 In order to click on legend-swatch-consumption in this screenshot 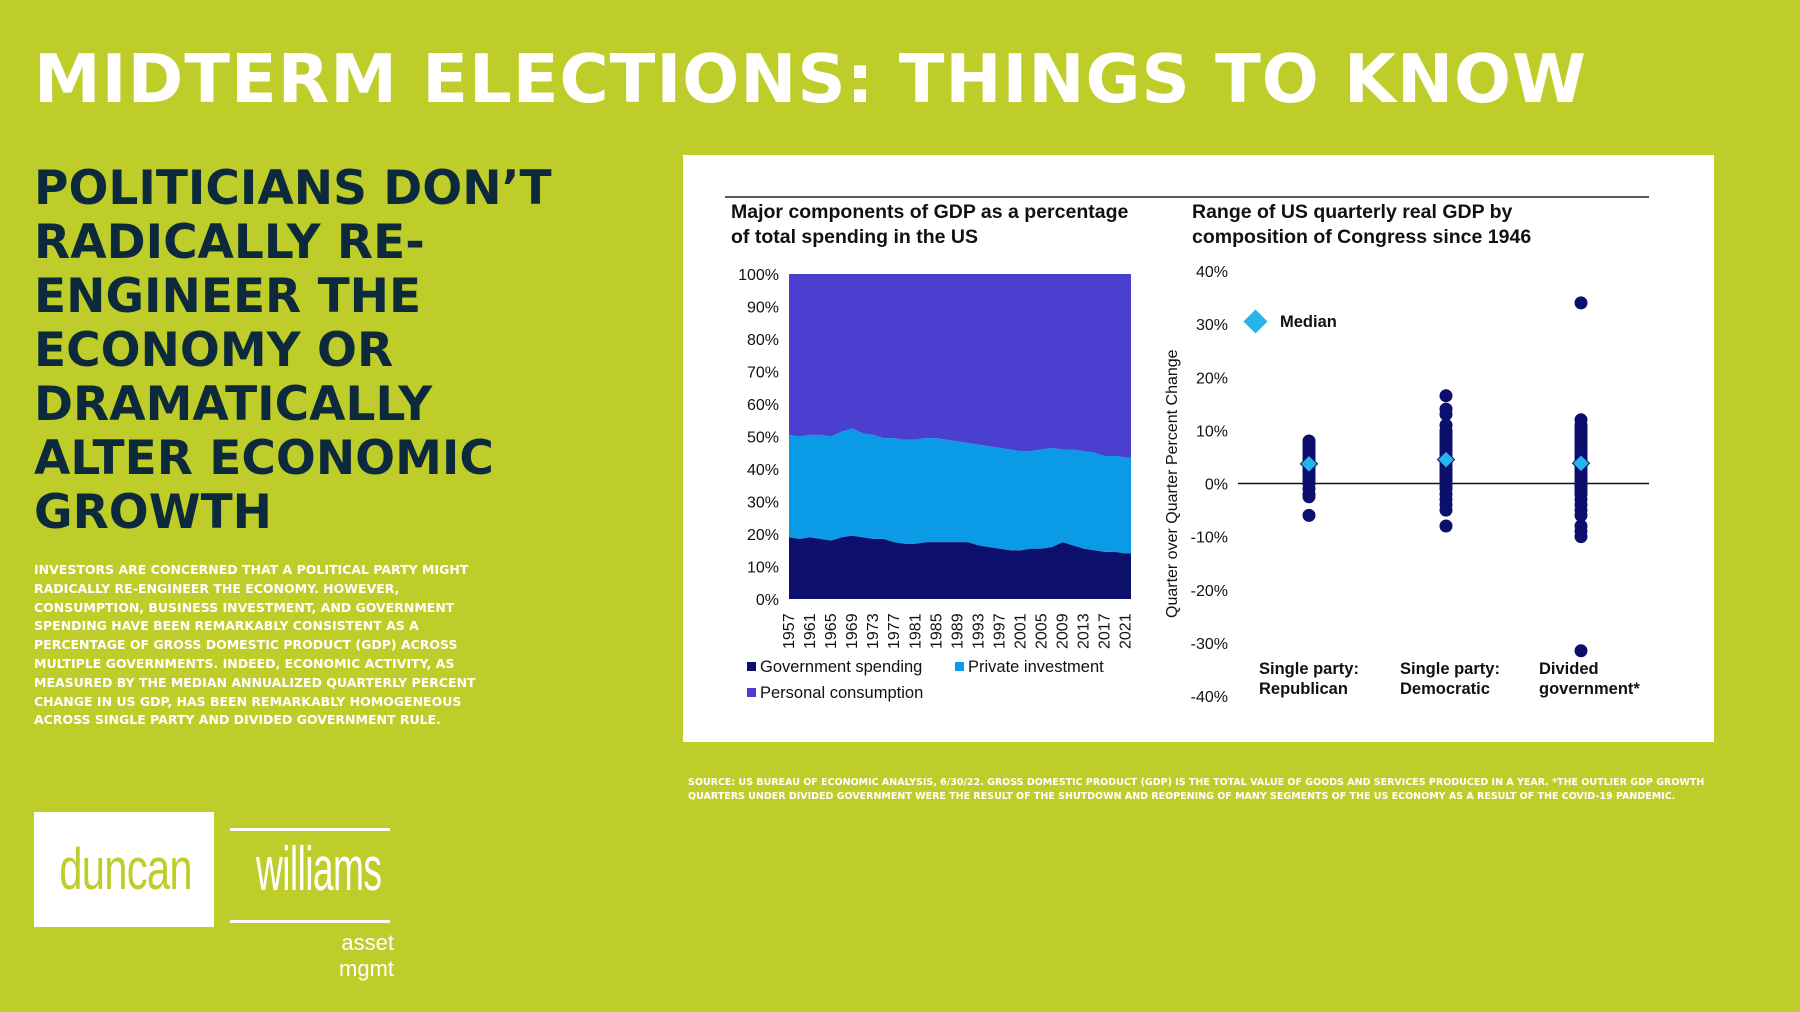, I will do `click(751, 692)`.